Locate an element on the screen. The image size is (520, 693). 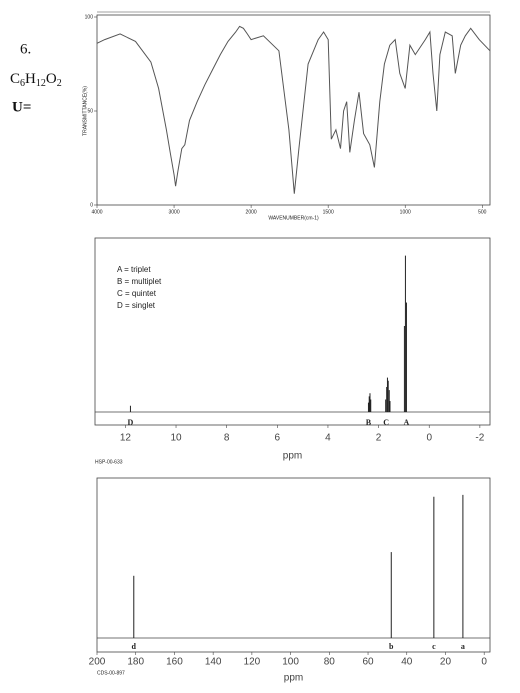
x-tick-label: 500 is located at coordinates (482, 212).